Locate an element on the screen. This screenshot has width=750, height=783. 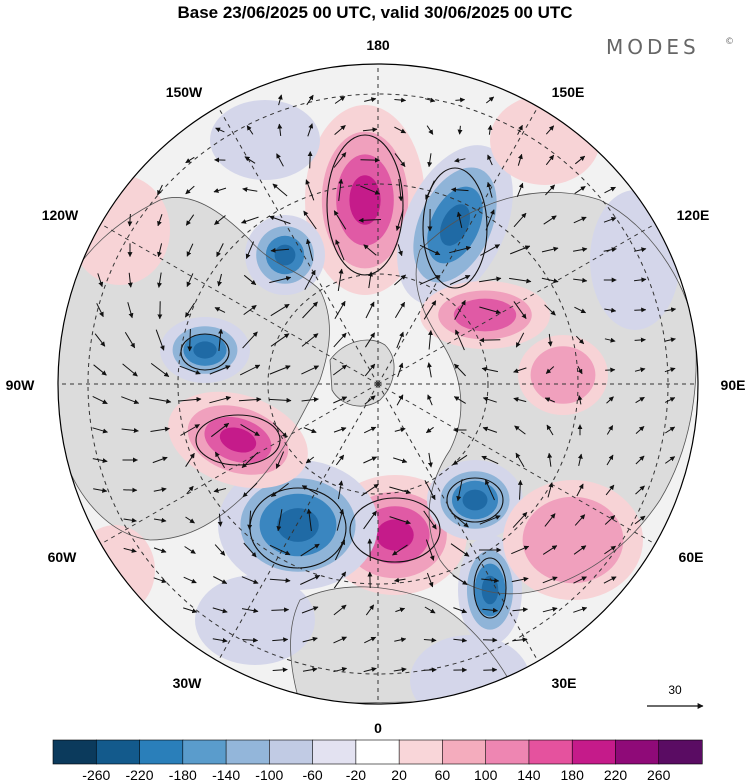
colorbar-tick-label: -180 is located at coordinates (183, 775).